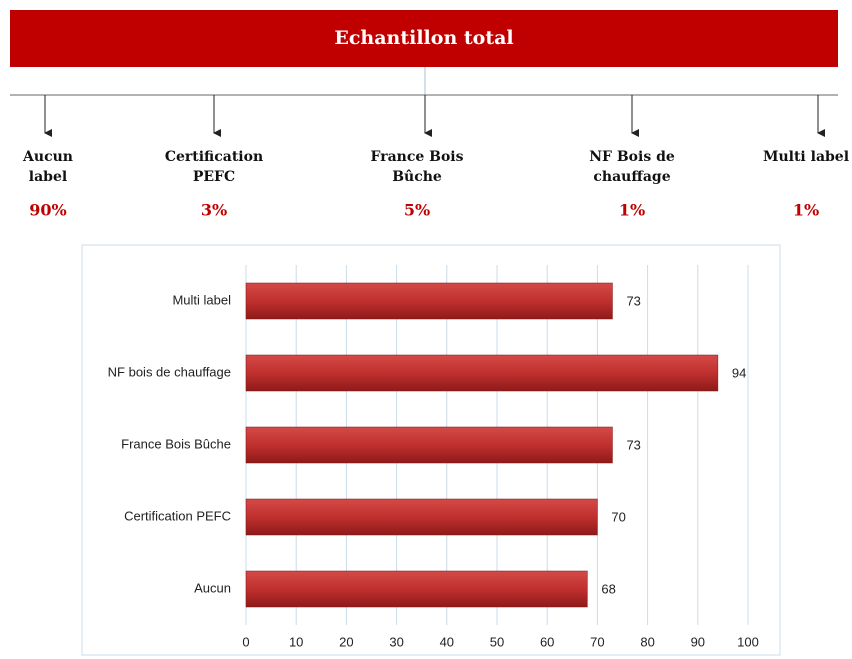 The image size is (852, 659). I want to click on header-title: Echantillon total, so click(423, 38).